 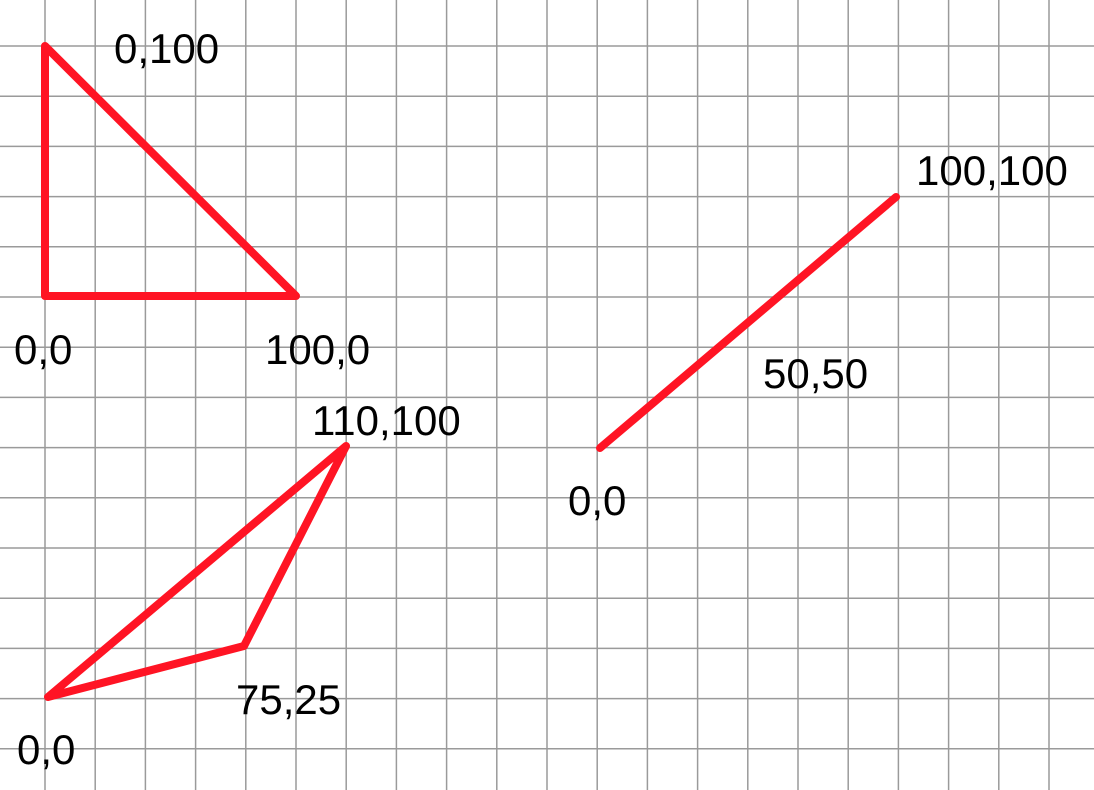 I want to click on right-triangle-origin-label: 0,0, so click(x=43, y=349).